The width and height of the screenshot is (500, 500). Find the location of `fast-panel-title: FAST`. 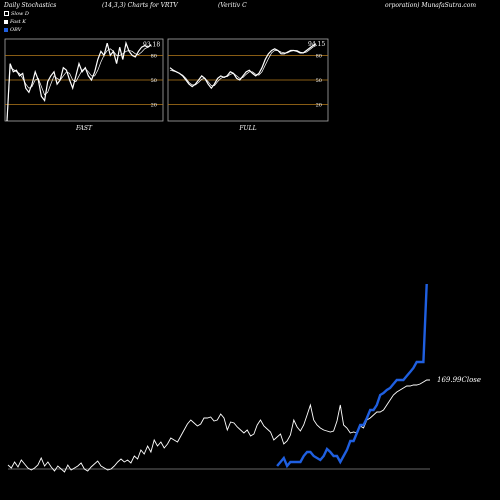

fast-panel-title: FAST is located at coordinates (84, 128).